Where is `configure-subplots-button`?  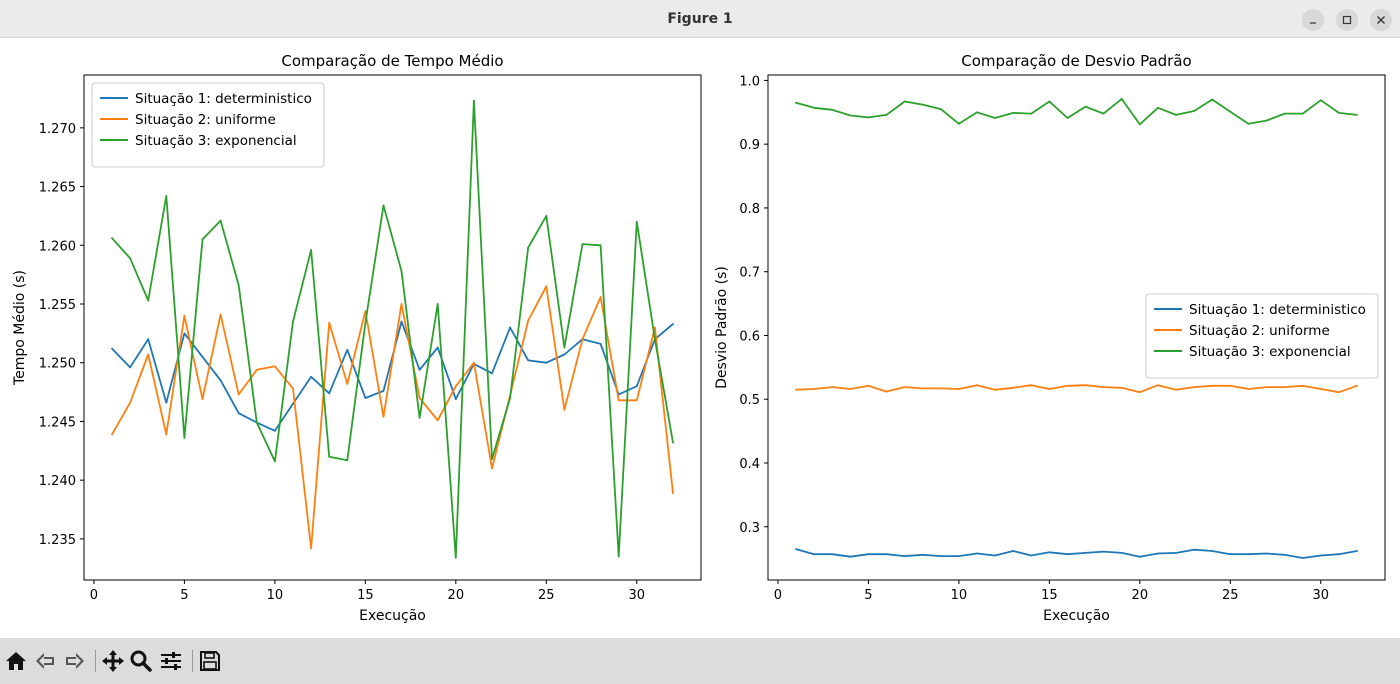 configure-subplots-button is located at coordinates (171, 661).